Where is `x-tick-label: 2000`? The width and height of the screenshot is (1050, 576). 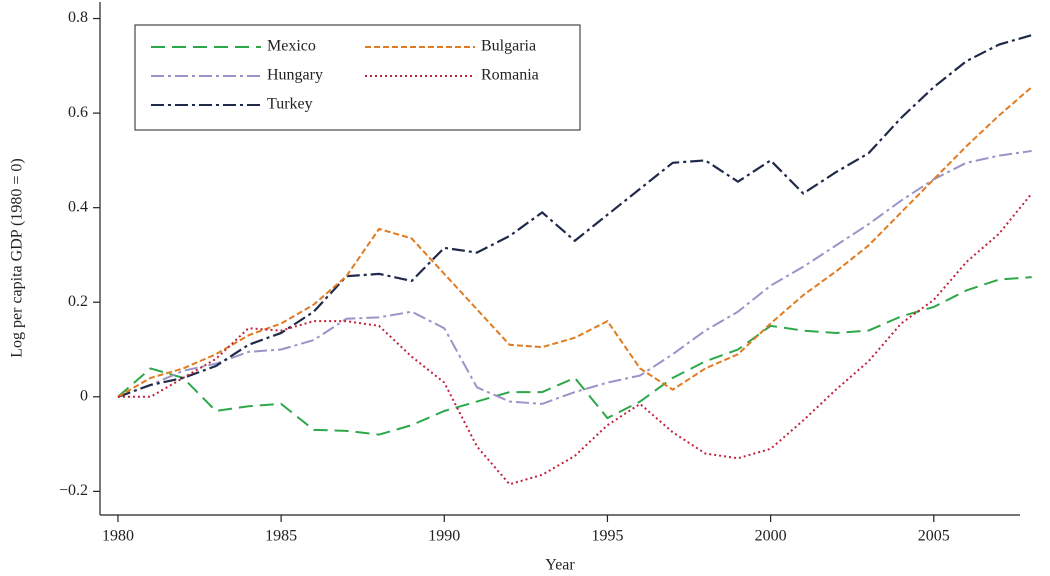
x-tick-label: 2000 is located at coordinates (771, 536).